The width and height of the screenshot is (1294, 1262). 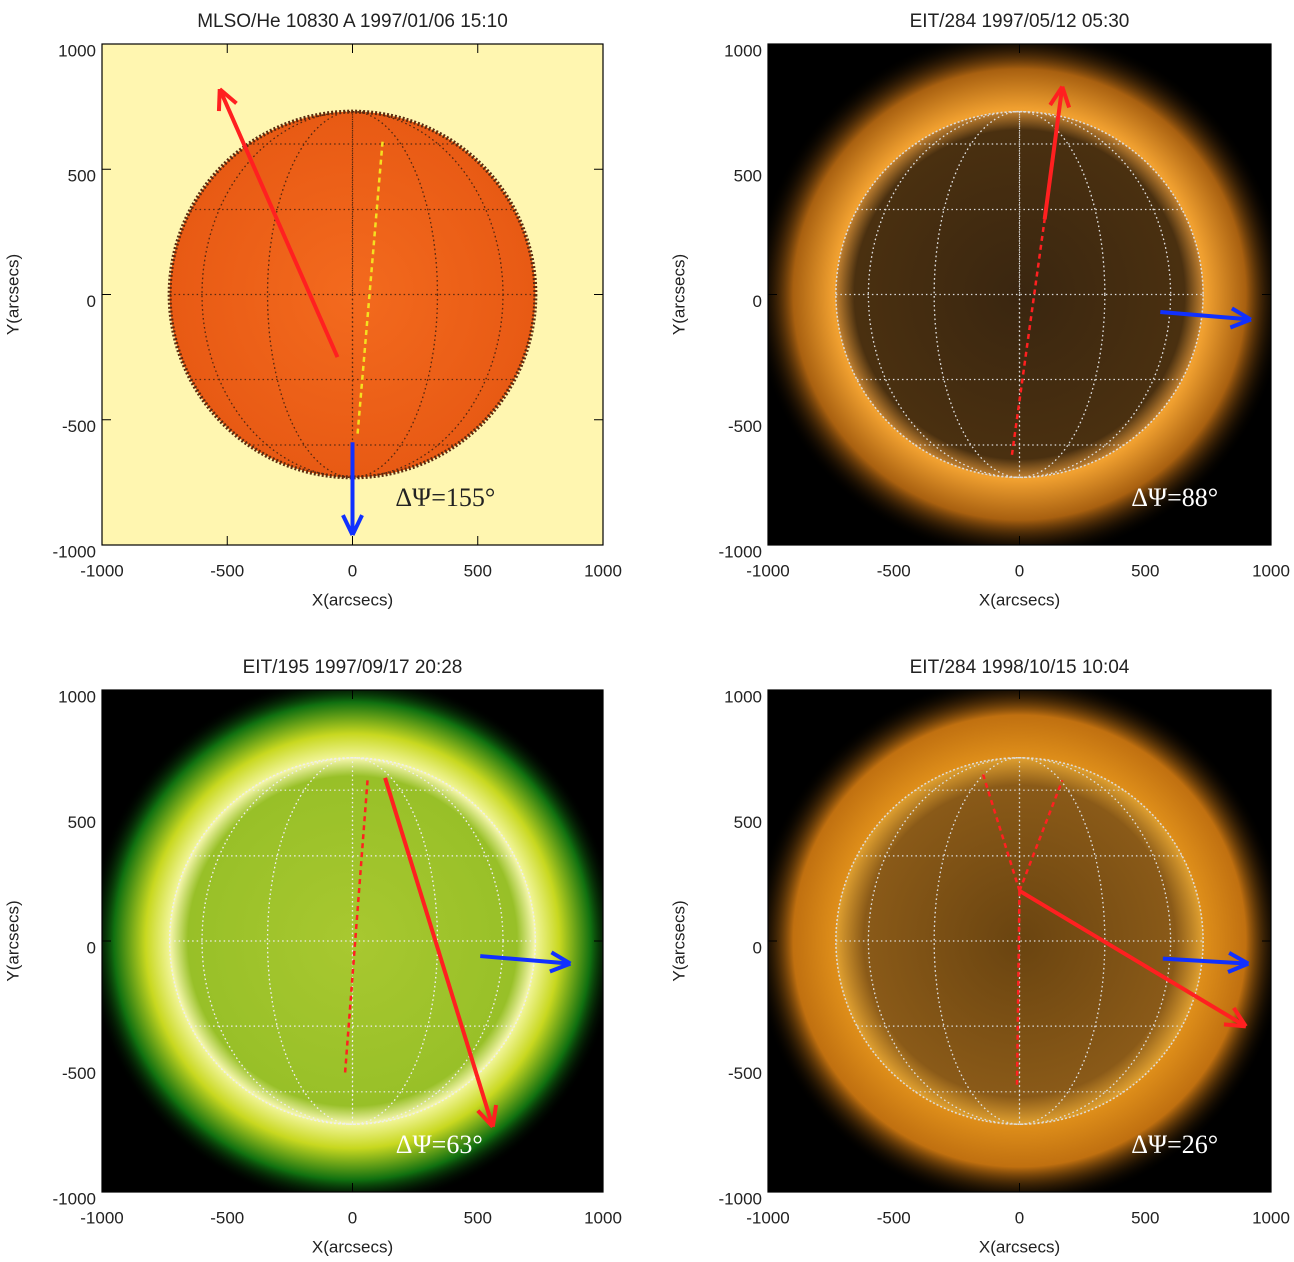 What do you see at coordinates (353, 667) in the screenshot?
I see `chart-title: EIT/195 1997/09/17 20:28` at bounding box center [353, 667].